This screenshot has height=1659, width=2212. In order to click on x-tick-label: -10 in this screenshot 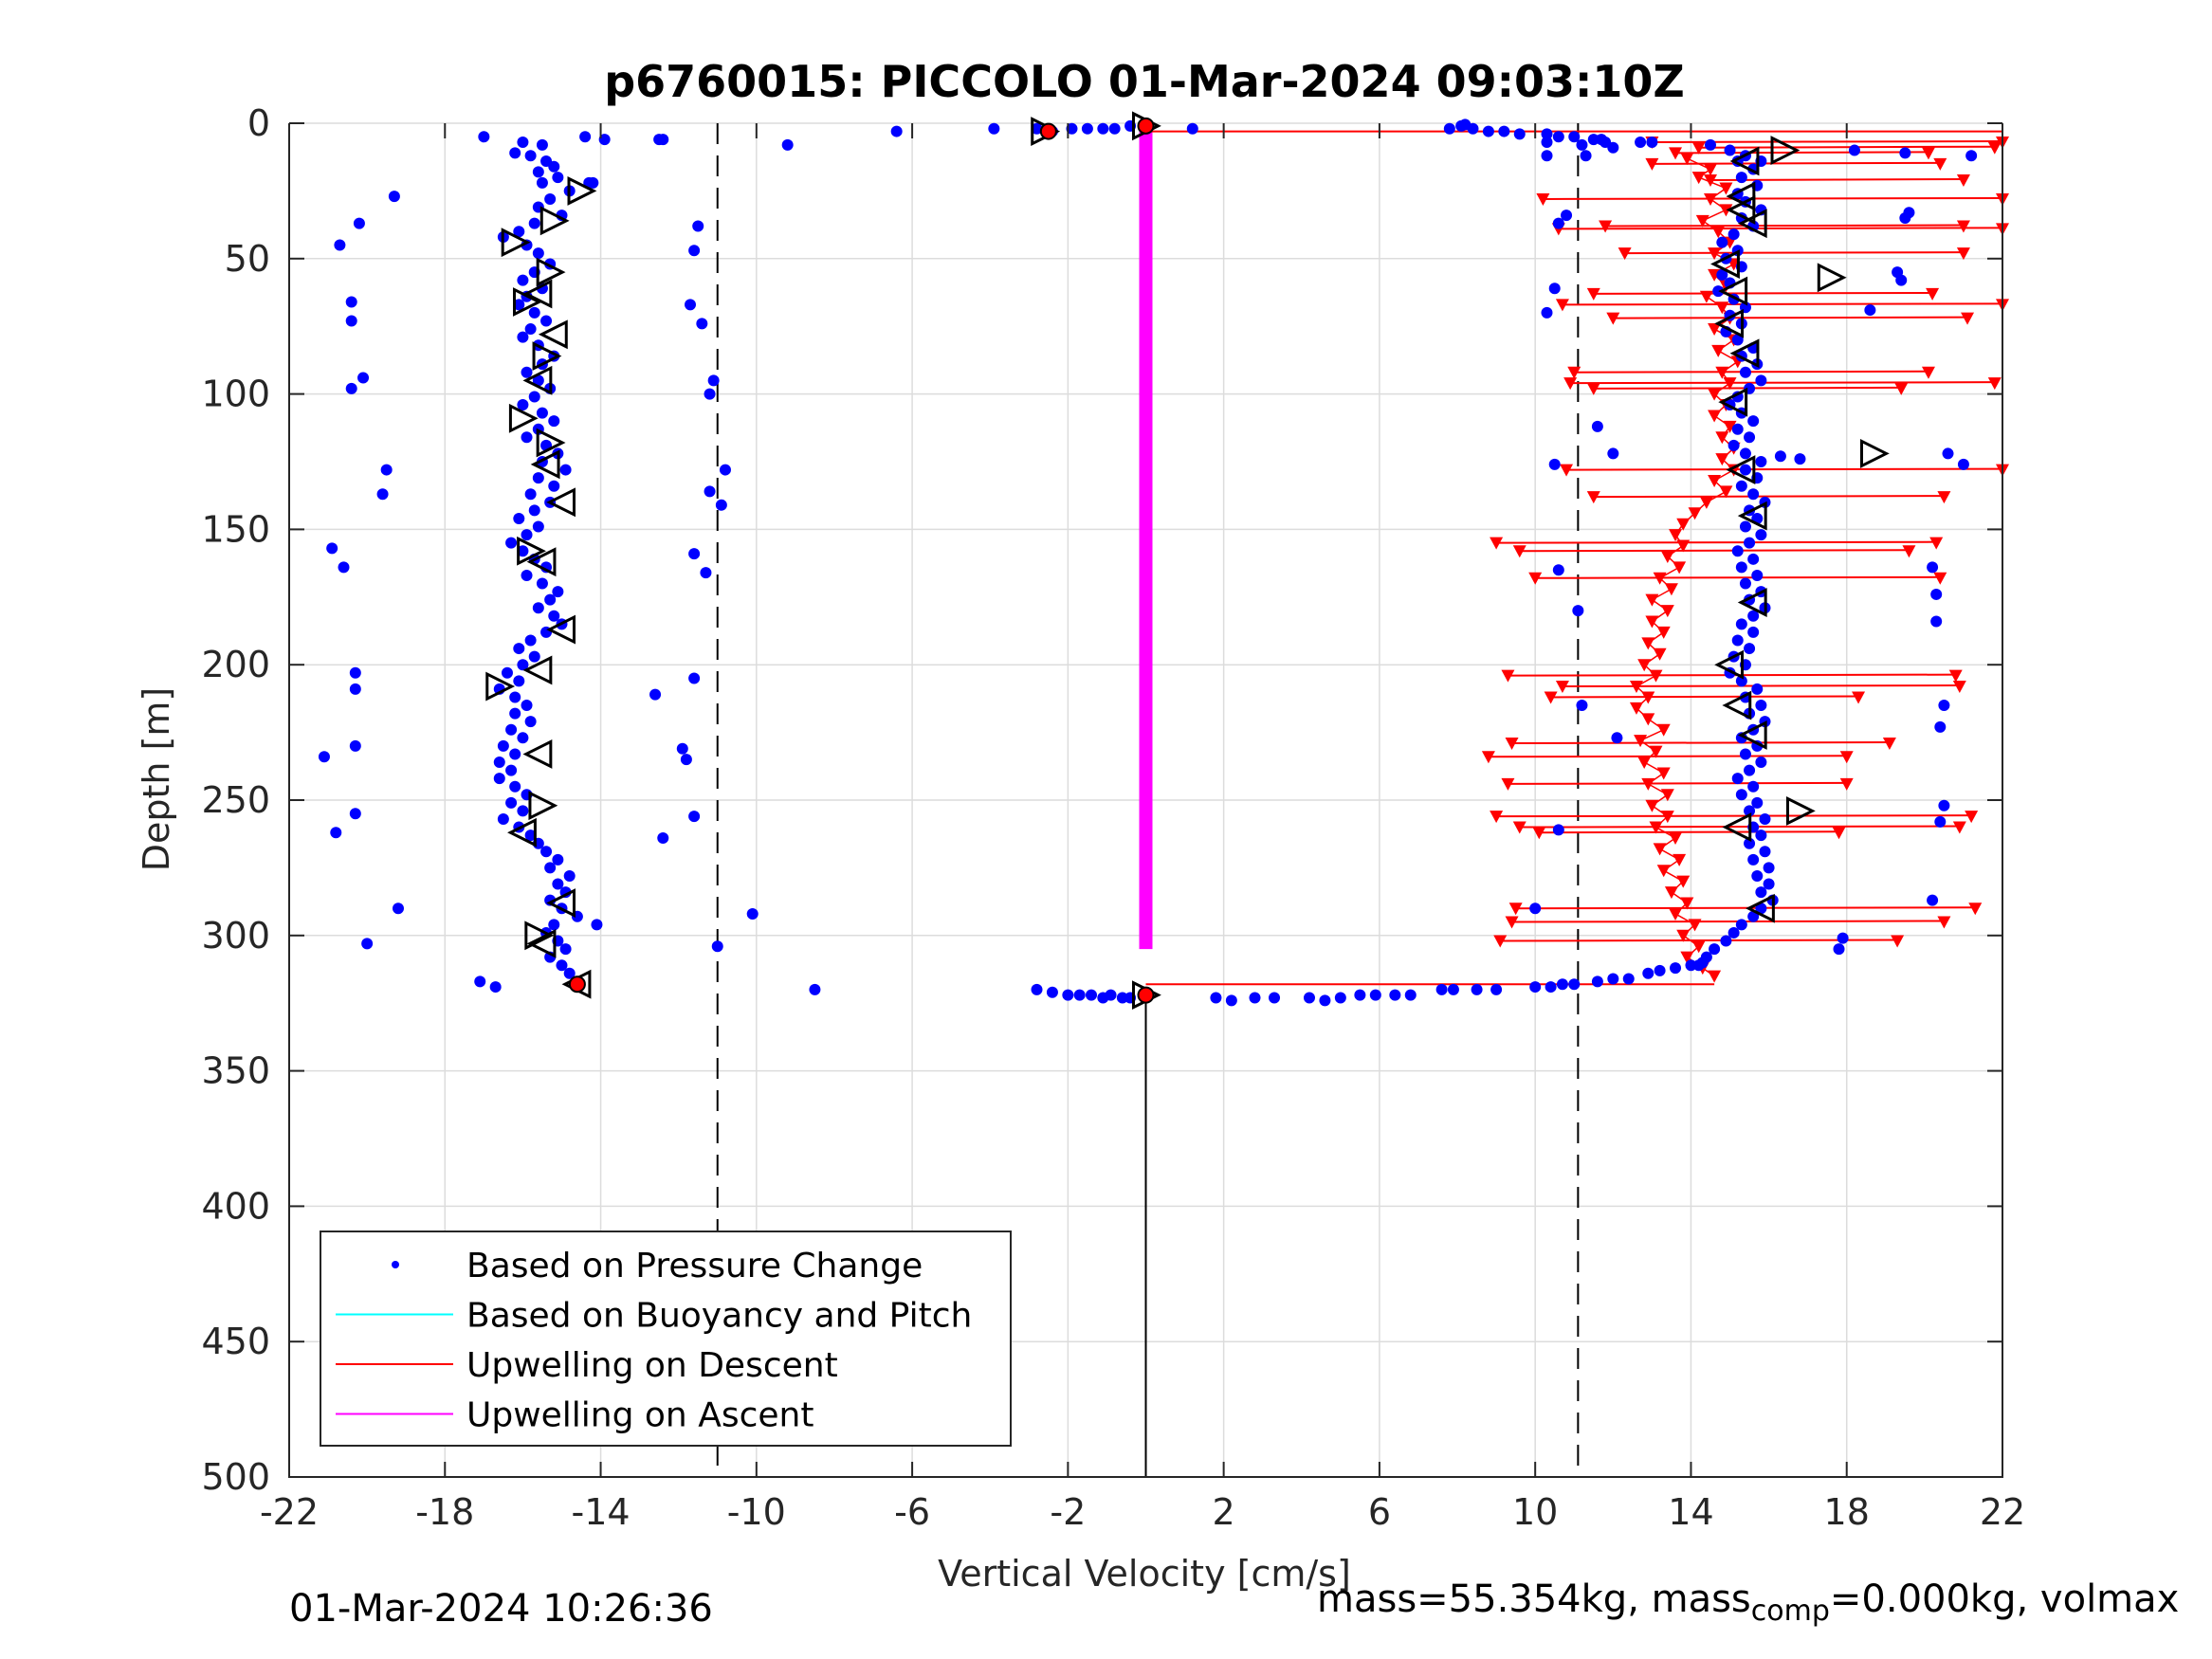, I will do `click(756, 1512)`.